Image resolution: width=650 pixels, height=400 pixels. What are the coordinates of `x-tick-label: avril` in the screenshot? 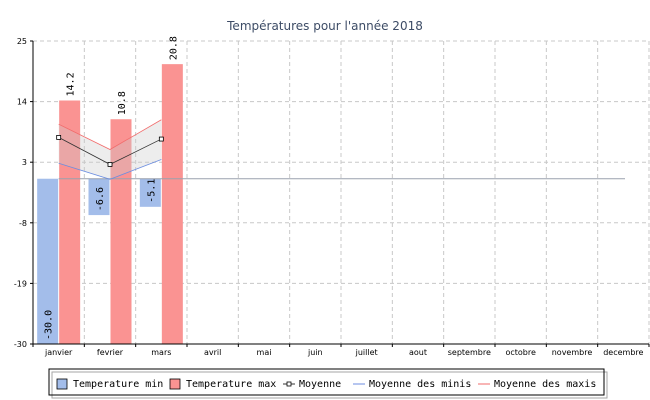 It's located at (212, 352).